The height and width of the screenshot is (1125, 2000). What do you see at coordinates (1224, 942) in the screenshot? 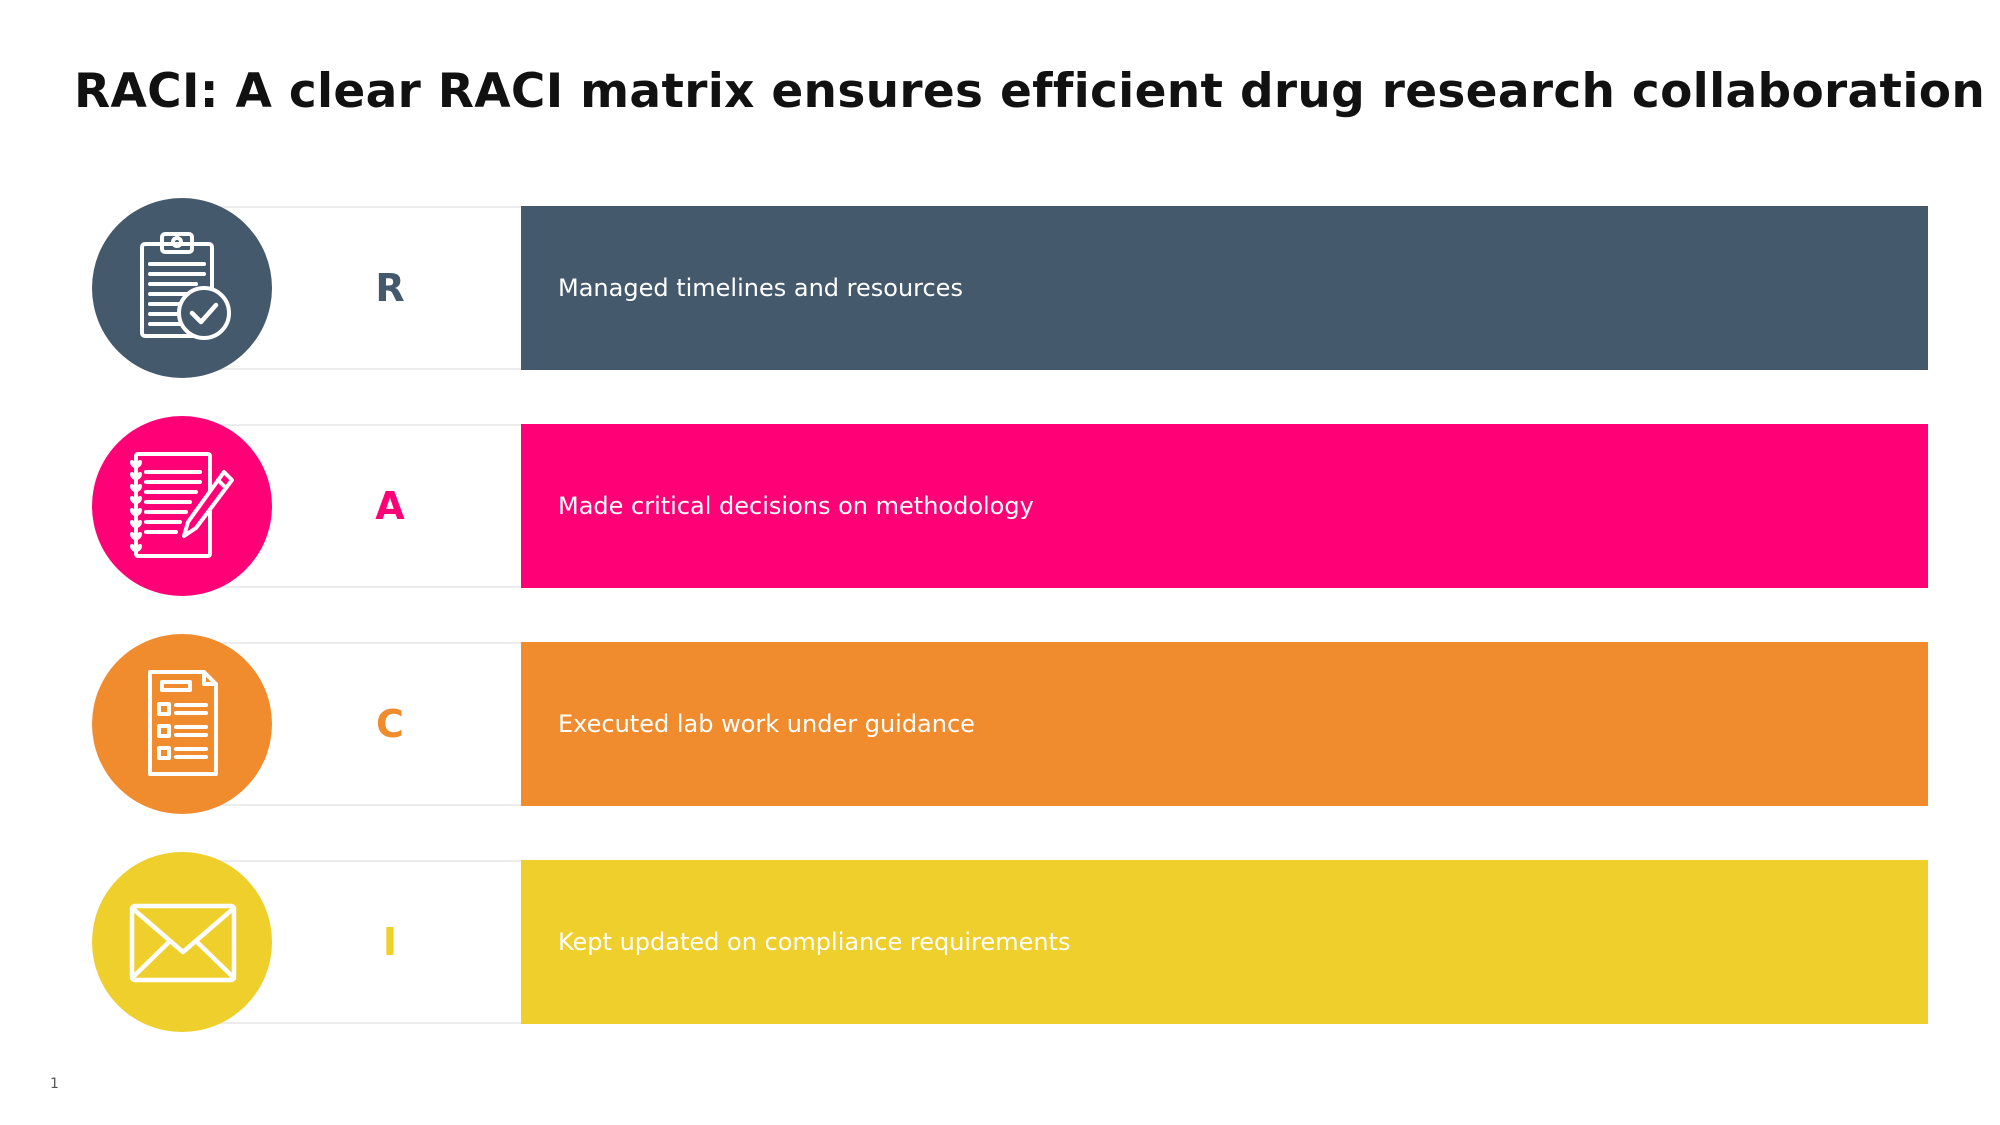
I see `raci-bar: Kept updated on compliance requirements` at bounding box center [1224, 942].